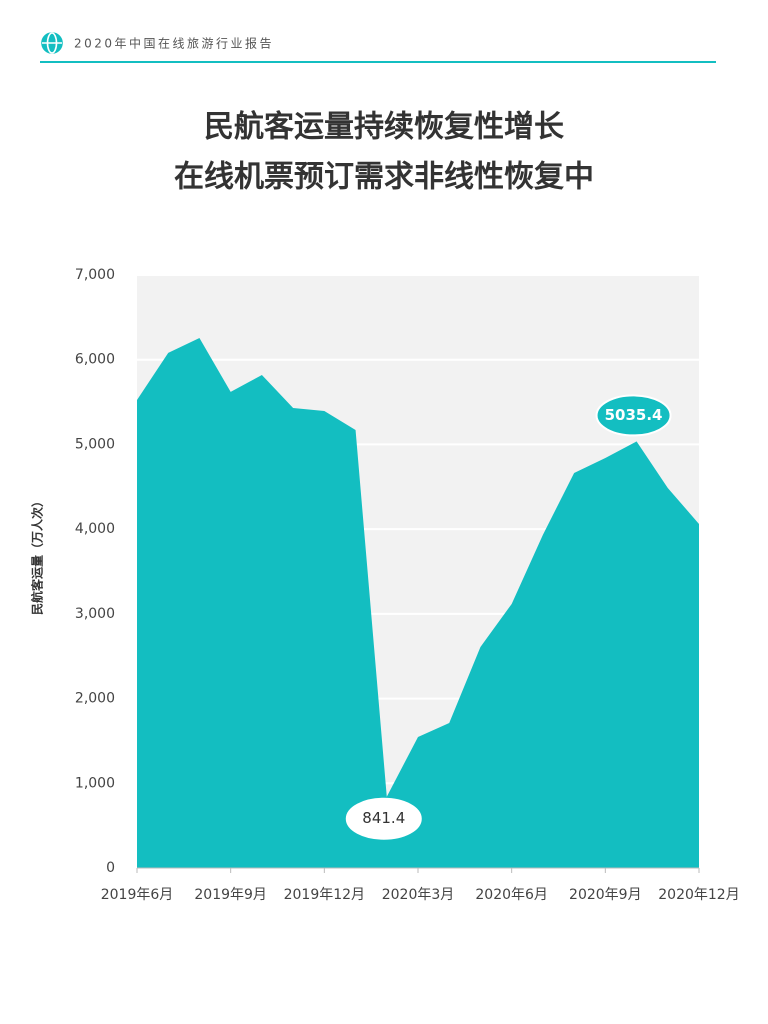  I want to click on data-label: 841.4, so click(383, 818).